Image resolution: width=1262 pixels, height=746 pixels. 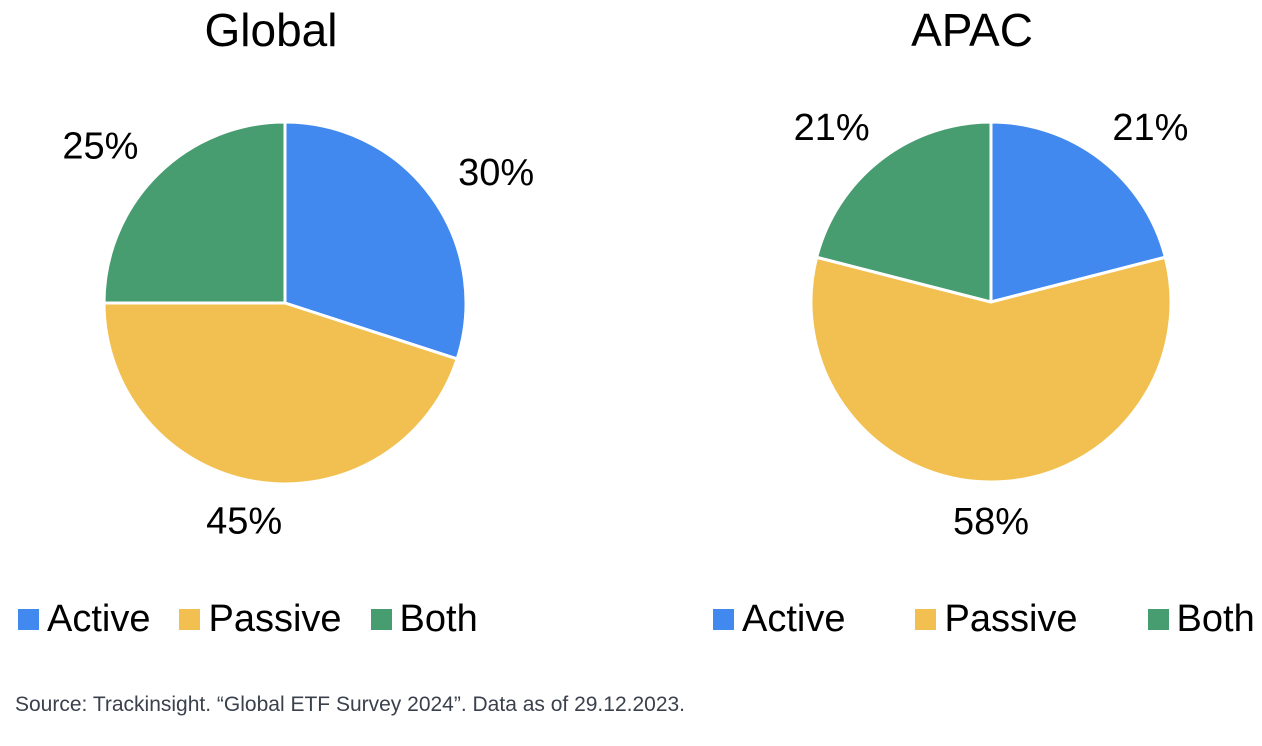 I want to click on legend-apac: Active Passive Both, so click(x=984, y=619).